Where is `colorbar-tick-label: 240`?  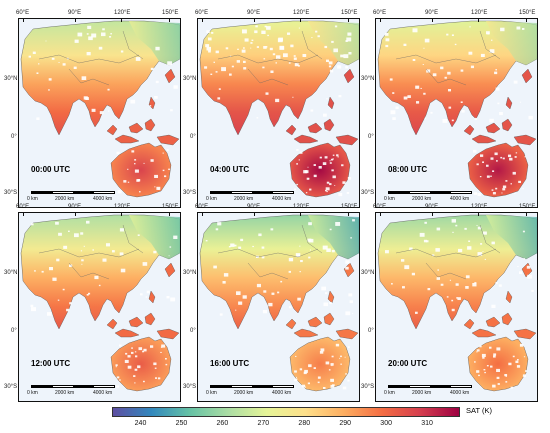
colorbar-tick-label: 240 is located at coordinates (140, 423).